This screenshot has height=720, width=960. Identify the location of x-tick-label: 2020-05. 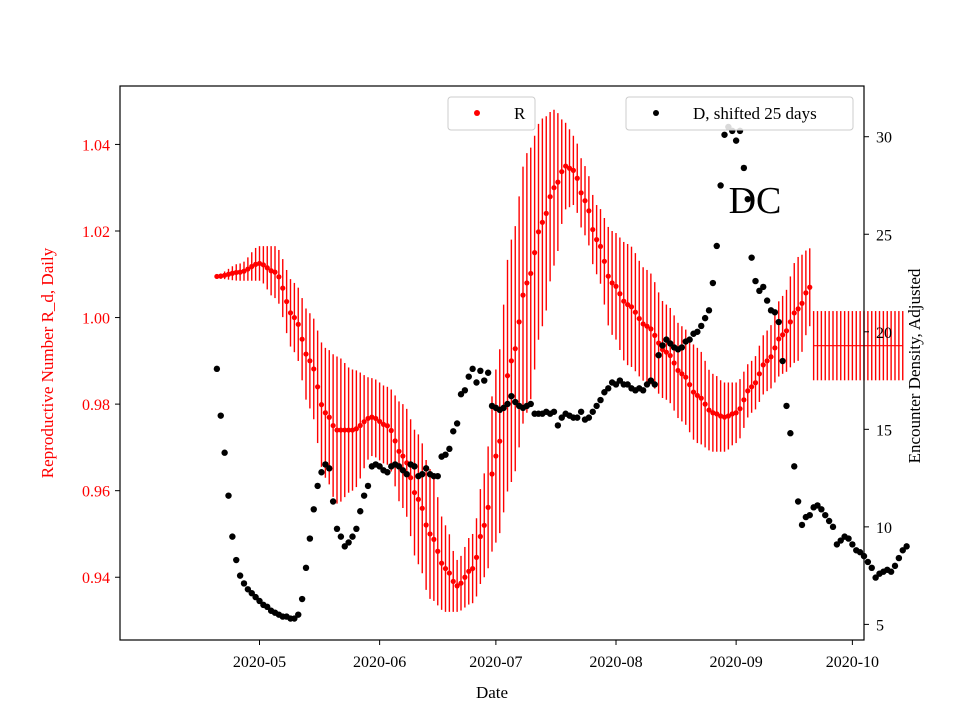
(259, 662).